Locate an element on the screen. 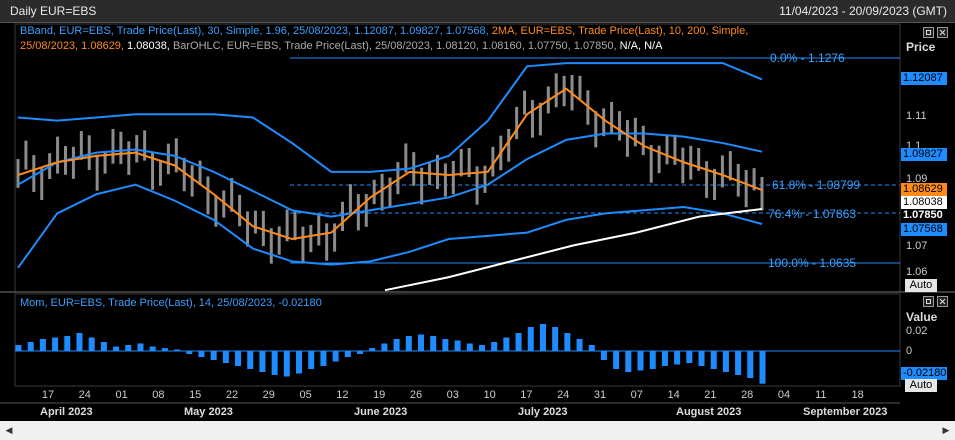 The height and width of the screenshot is (440, 955). bb-mid-label: 1.09827 is located at coordinates (924, 154).